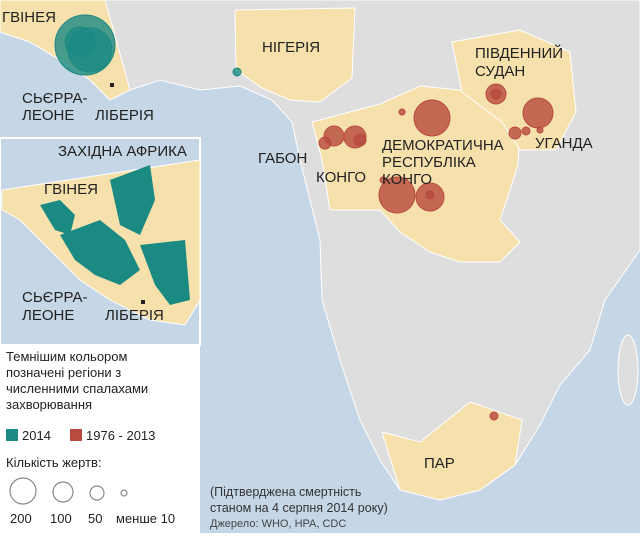  I want to click on size-label: 50, so click(95, 518).